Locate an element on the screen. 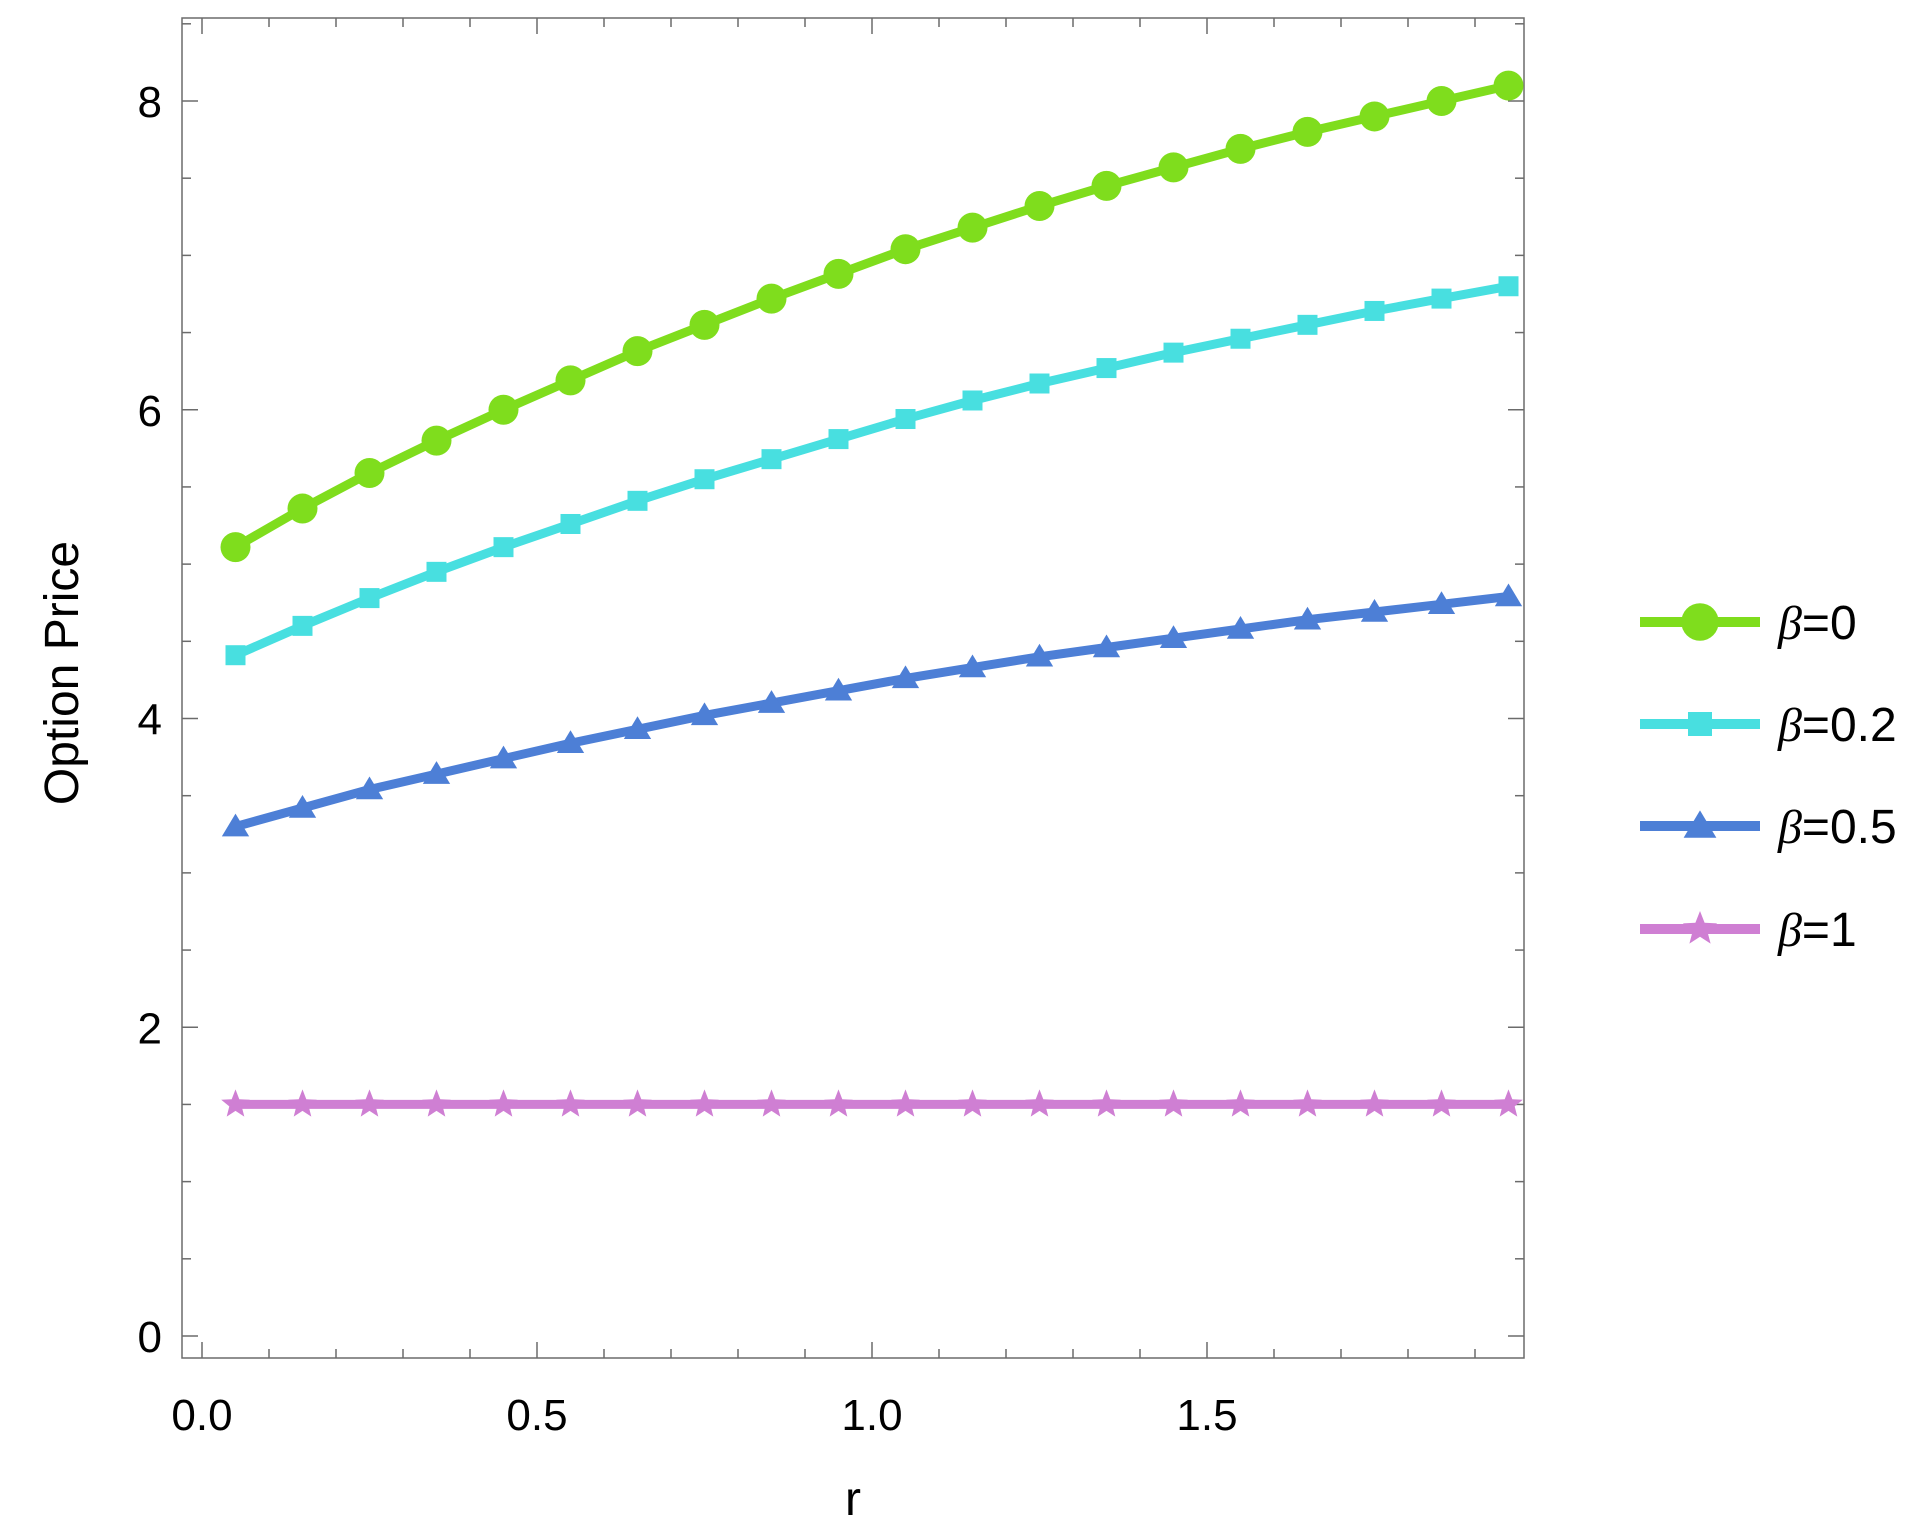  series-line is located at coordinates (872, 712).